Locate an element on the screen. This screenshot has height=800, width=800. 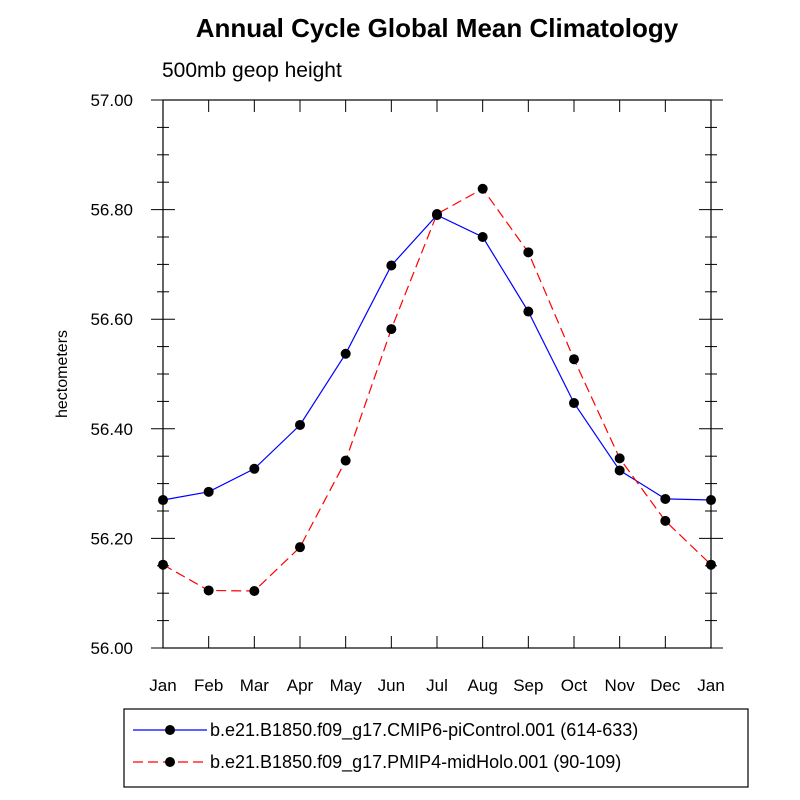
x-tick-label: Oct is located at coordinates (574, 685).